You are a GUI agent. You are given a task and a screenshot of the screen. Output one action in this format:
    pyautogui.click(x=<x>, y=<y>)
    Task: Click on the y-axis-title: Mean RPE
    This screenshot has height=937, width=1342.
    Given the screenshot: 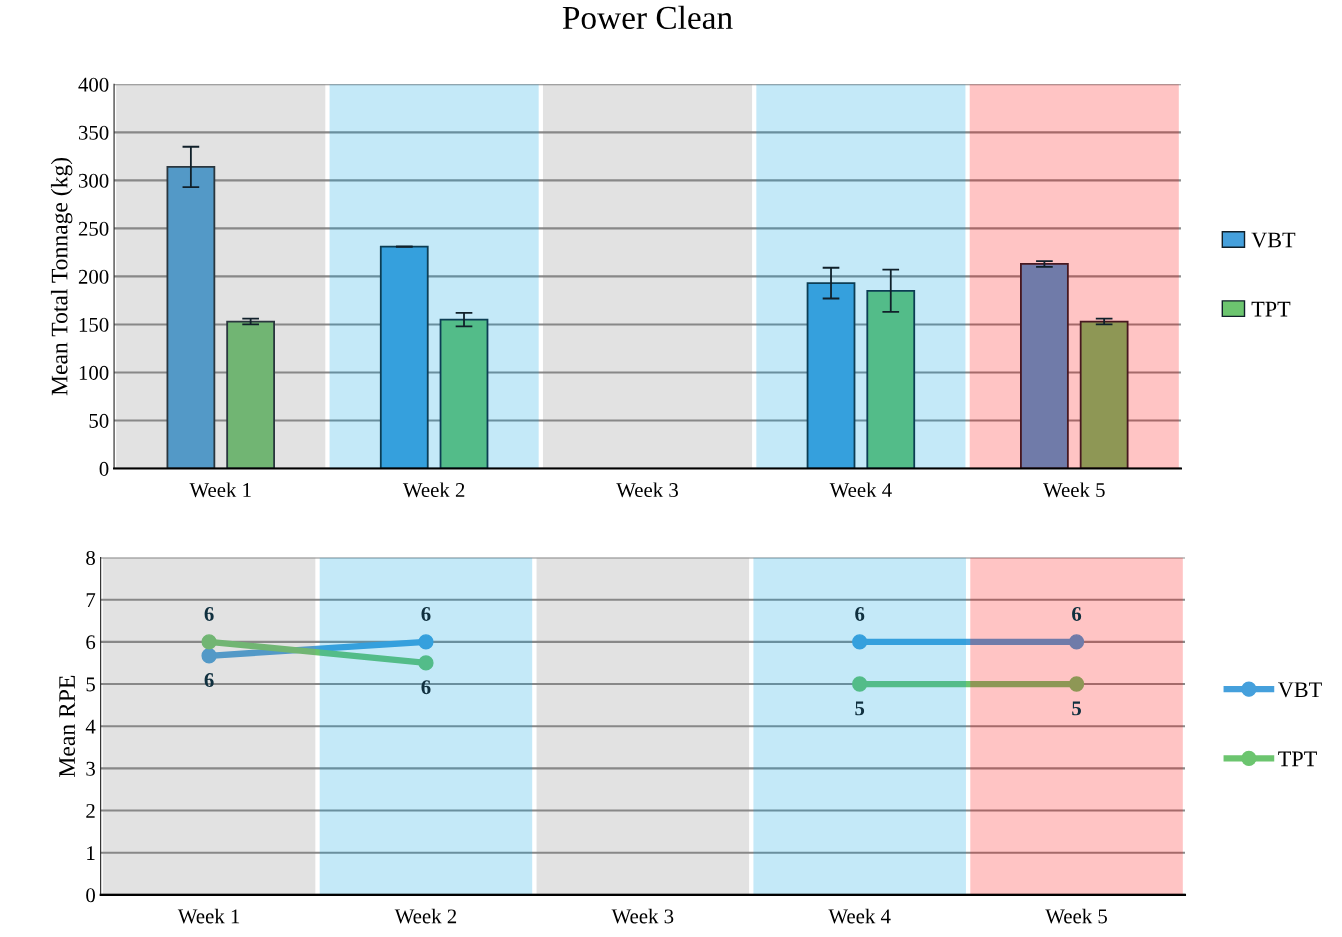 What is the action you would take?
    pyautogui.click(x=67, y=726)
    